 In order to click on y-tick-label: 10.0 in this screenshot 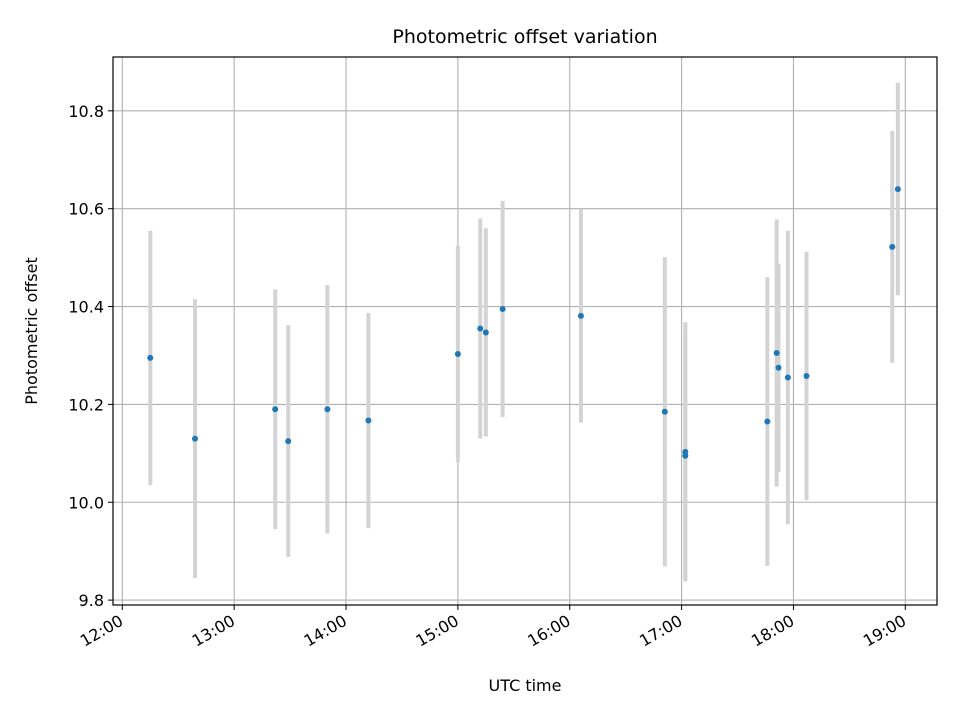, I will do `click(86, 502)`.